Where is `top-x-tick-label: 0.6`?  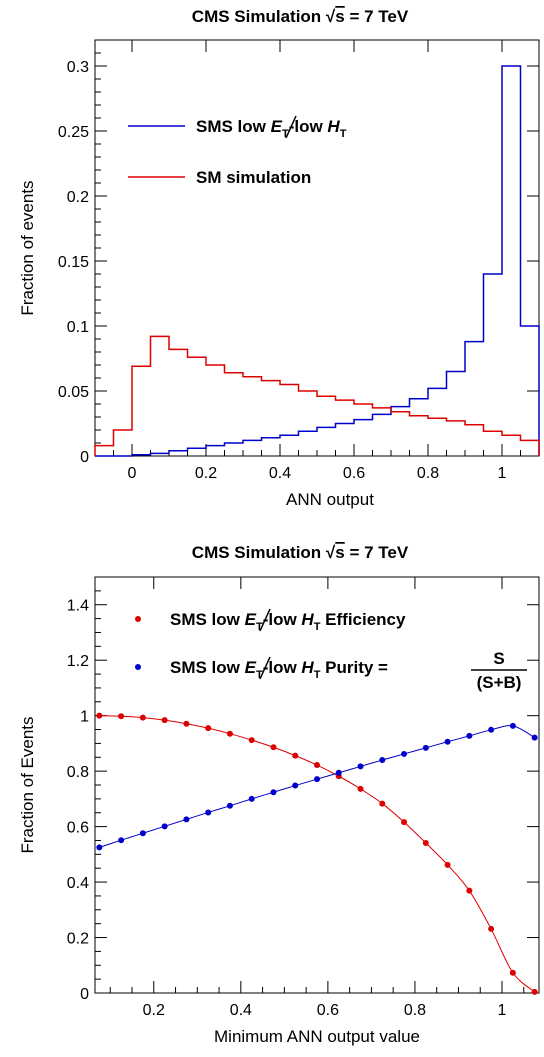 top-x-tick-label: 0.6 is located at coordinates (354, 473).